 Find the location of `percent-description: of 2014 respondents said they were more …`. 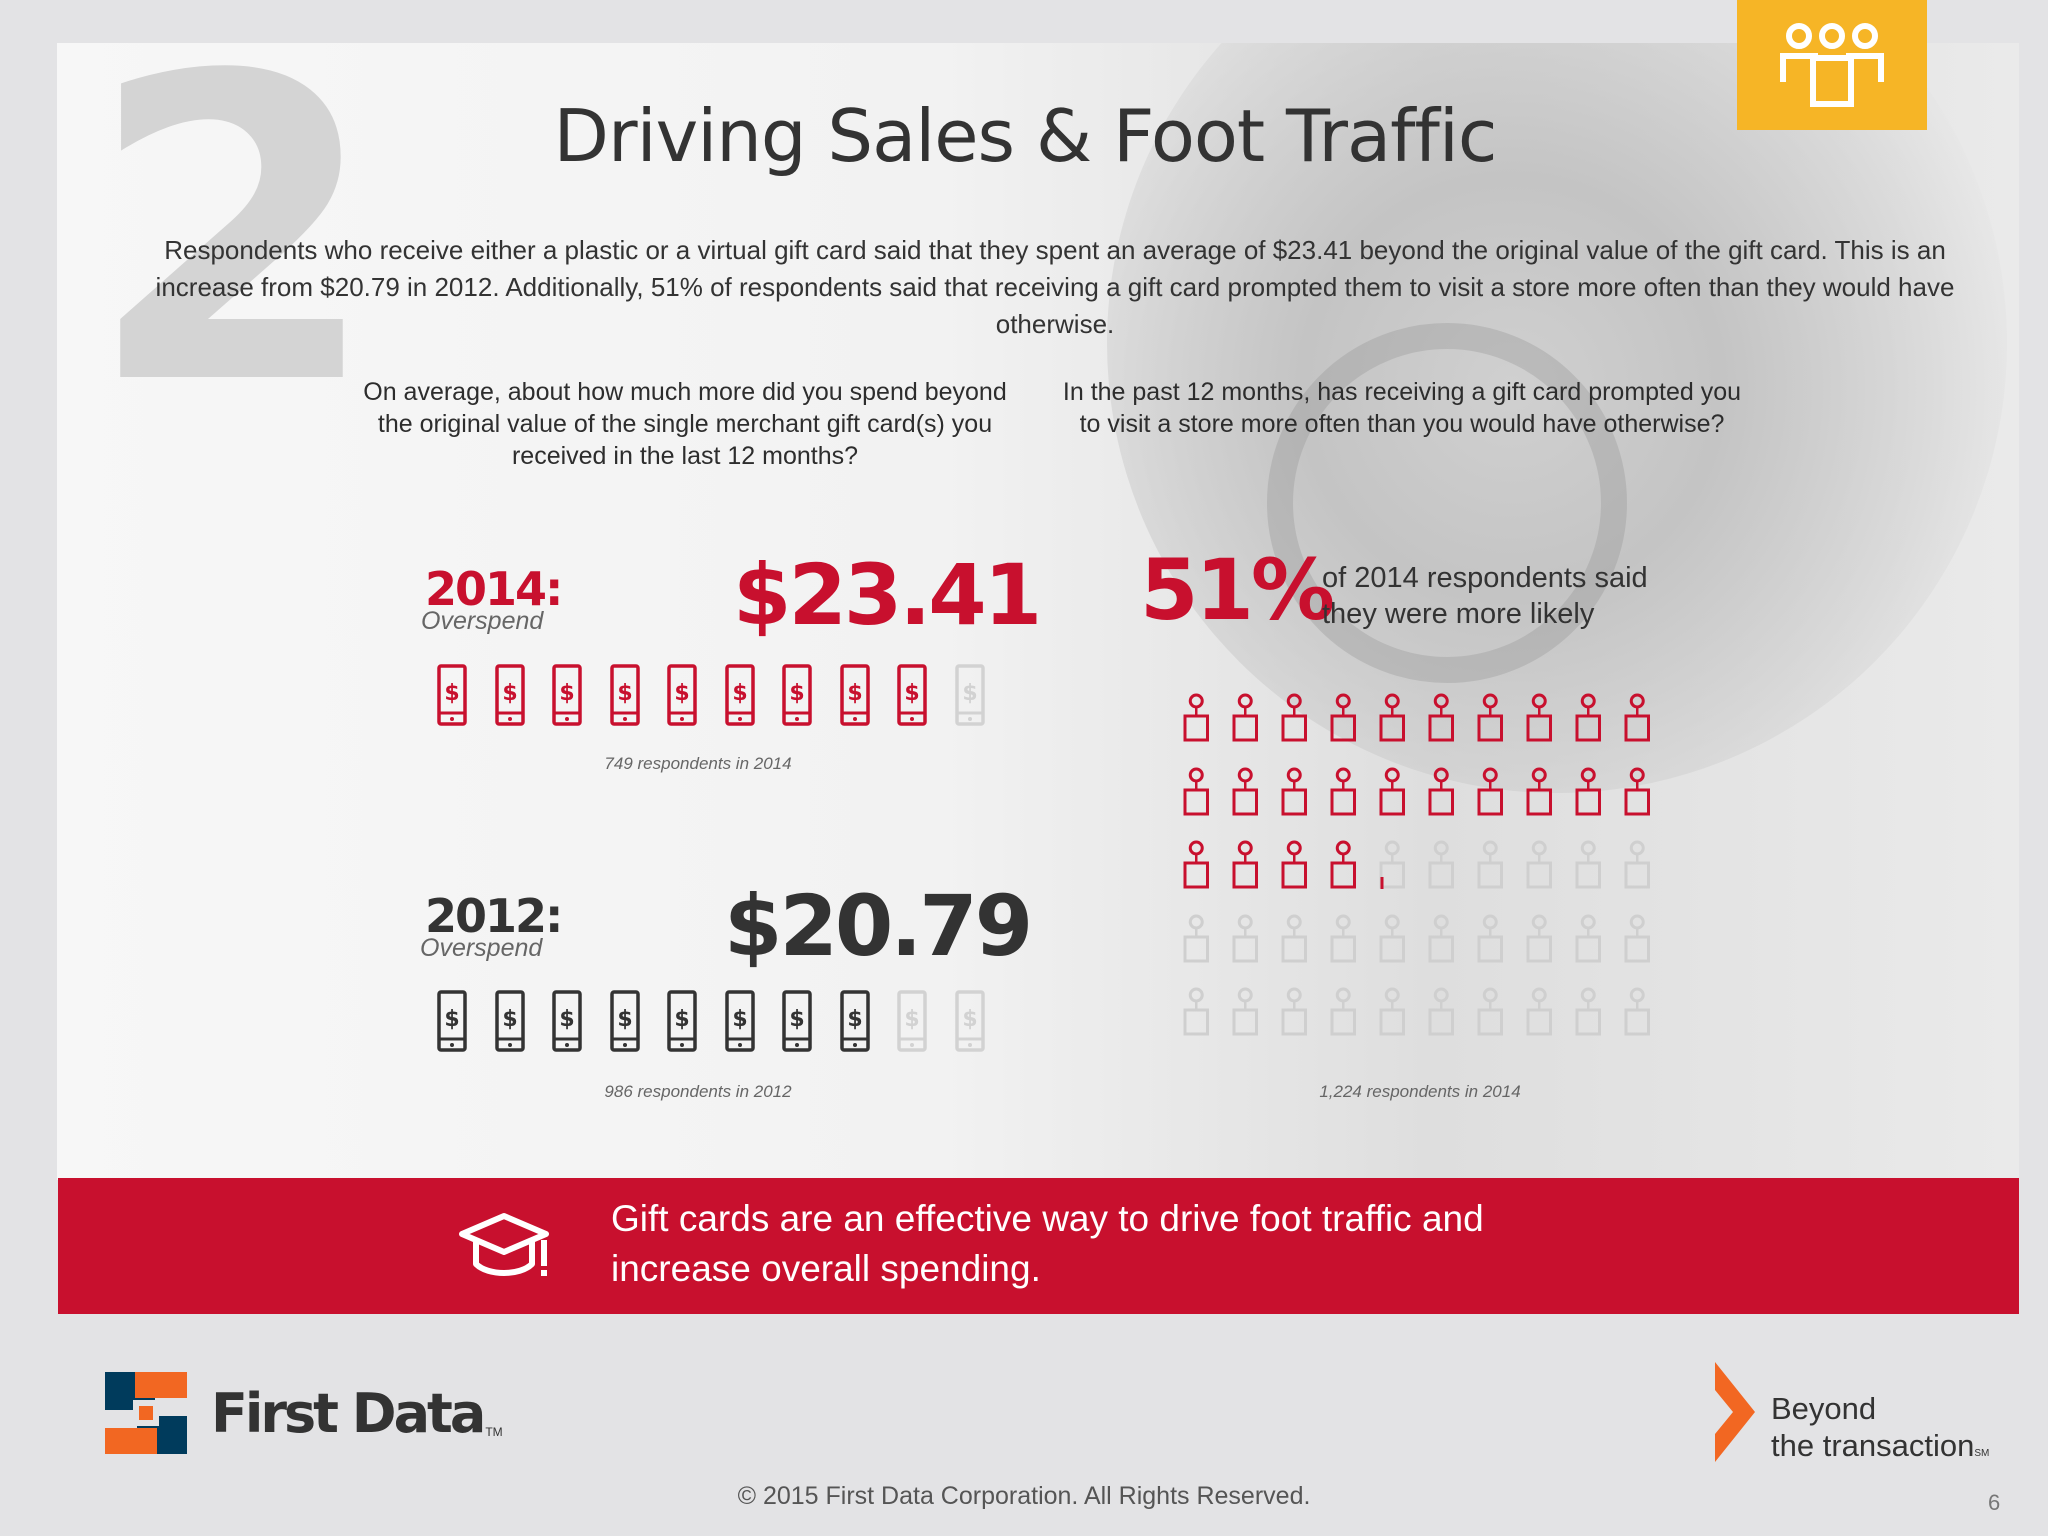

percent-description: of 2014 respondents said they were more … is located at coordinates (1485, 596).